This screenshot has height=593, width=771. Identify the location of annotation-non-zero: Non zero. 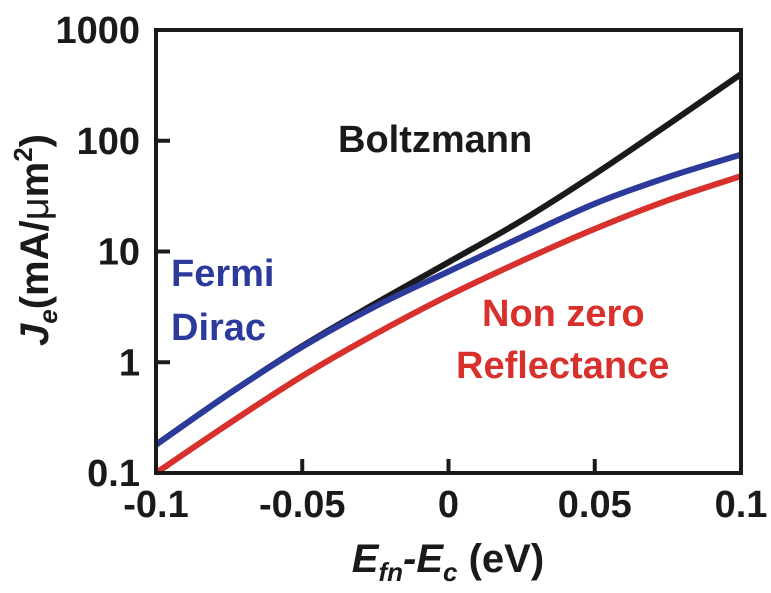
(563, 314).